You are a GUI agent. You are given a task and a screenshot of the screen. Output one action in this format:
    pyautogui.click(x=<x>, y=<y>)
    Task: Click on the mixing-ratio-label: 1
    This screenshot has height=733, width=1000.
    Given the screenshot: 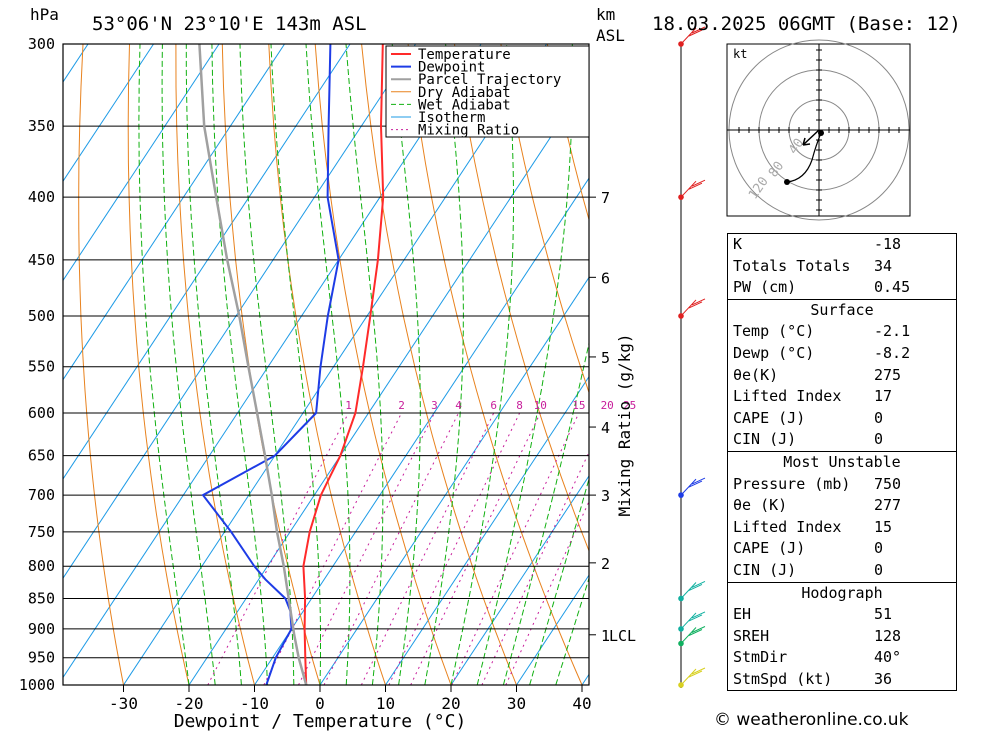 What is the action you would take?
    pyautogui.click(x=348, y=405)
    